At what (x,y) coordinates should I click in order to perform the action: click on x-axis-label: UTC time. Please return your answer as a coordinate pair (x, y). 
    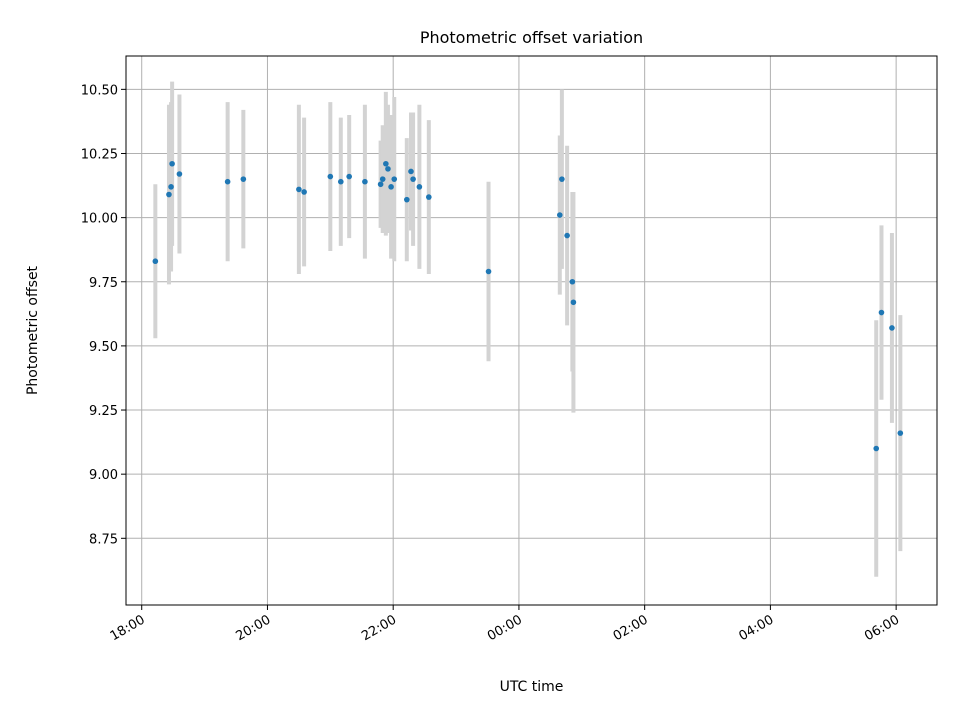
    Looking at the image, I should click on (532, 687).